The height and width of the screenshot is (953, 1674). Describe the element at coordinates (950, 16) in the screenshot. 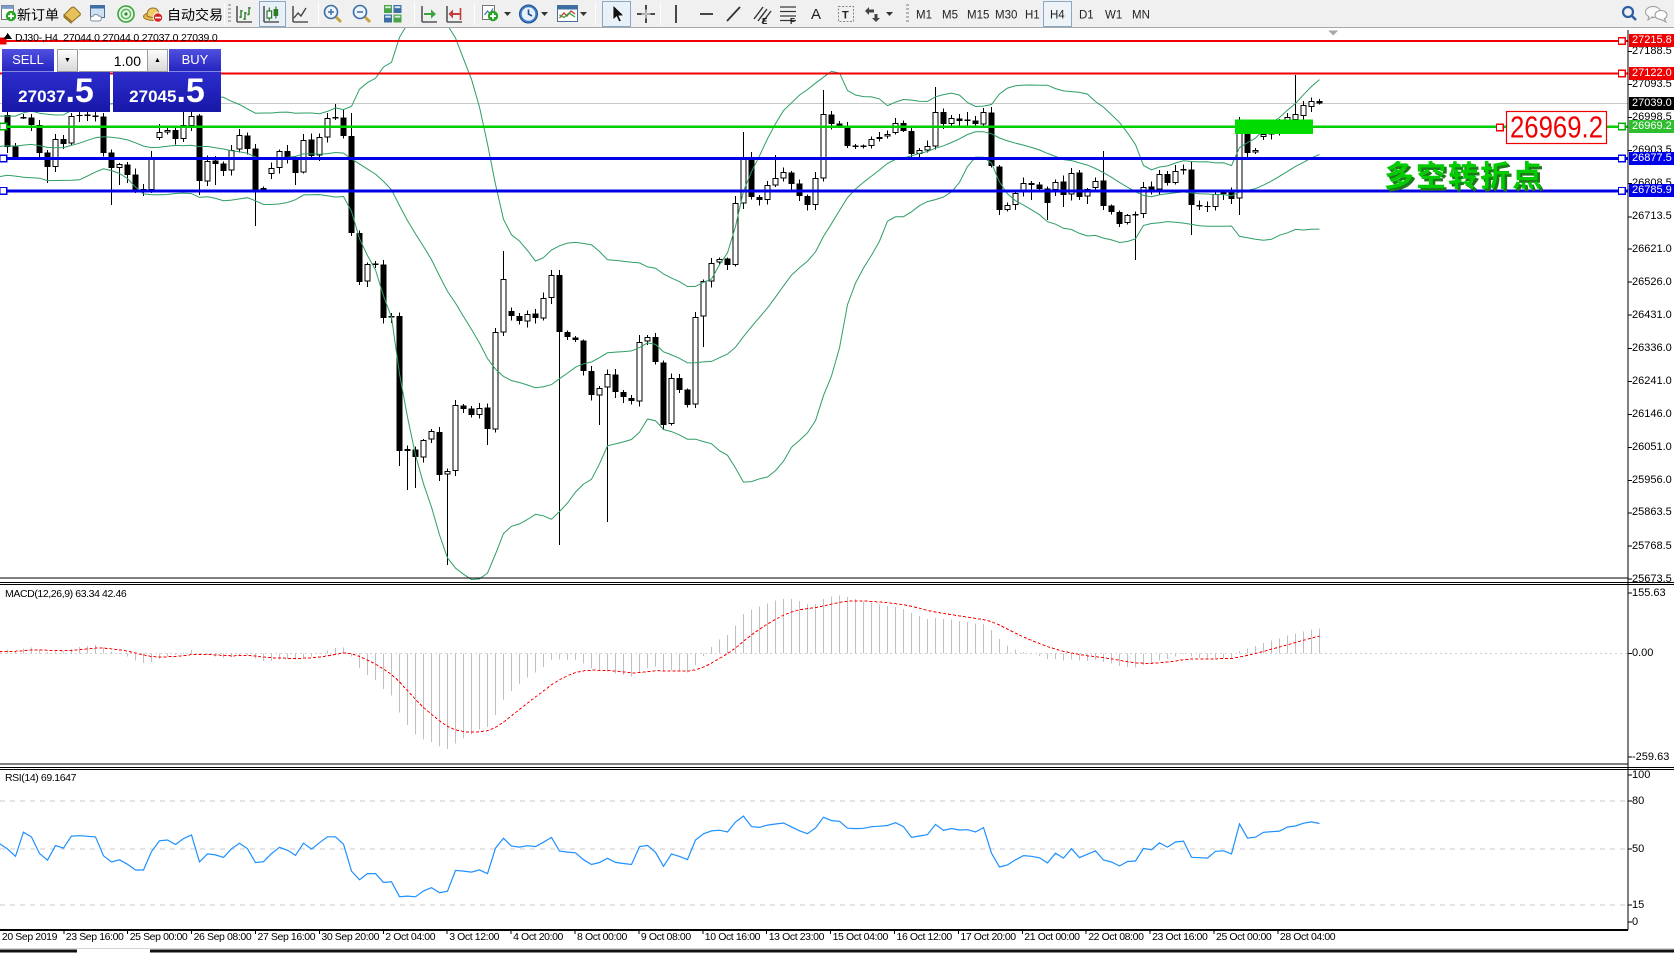

I see `svg-text: M5` at that location.